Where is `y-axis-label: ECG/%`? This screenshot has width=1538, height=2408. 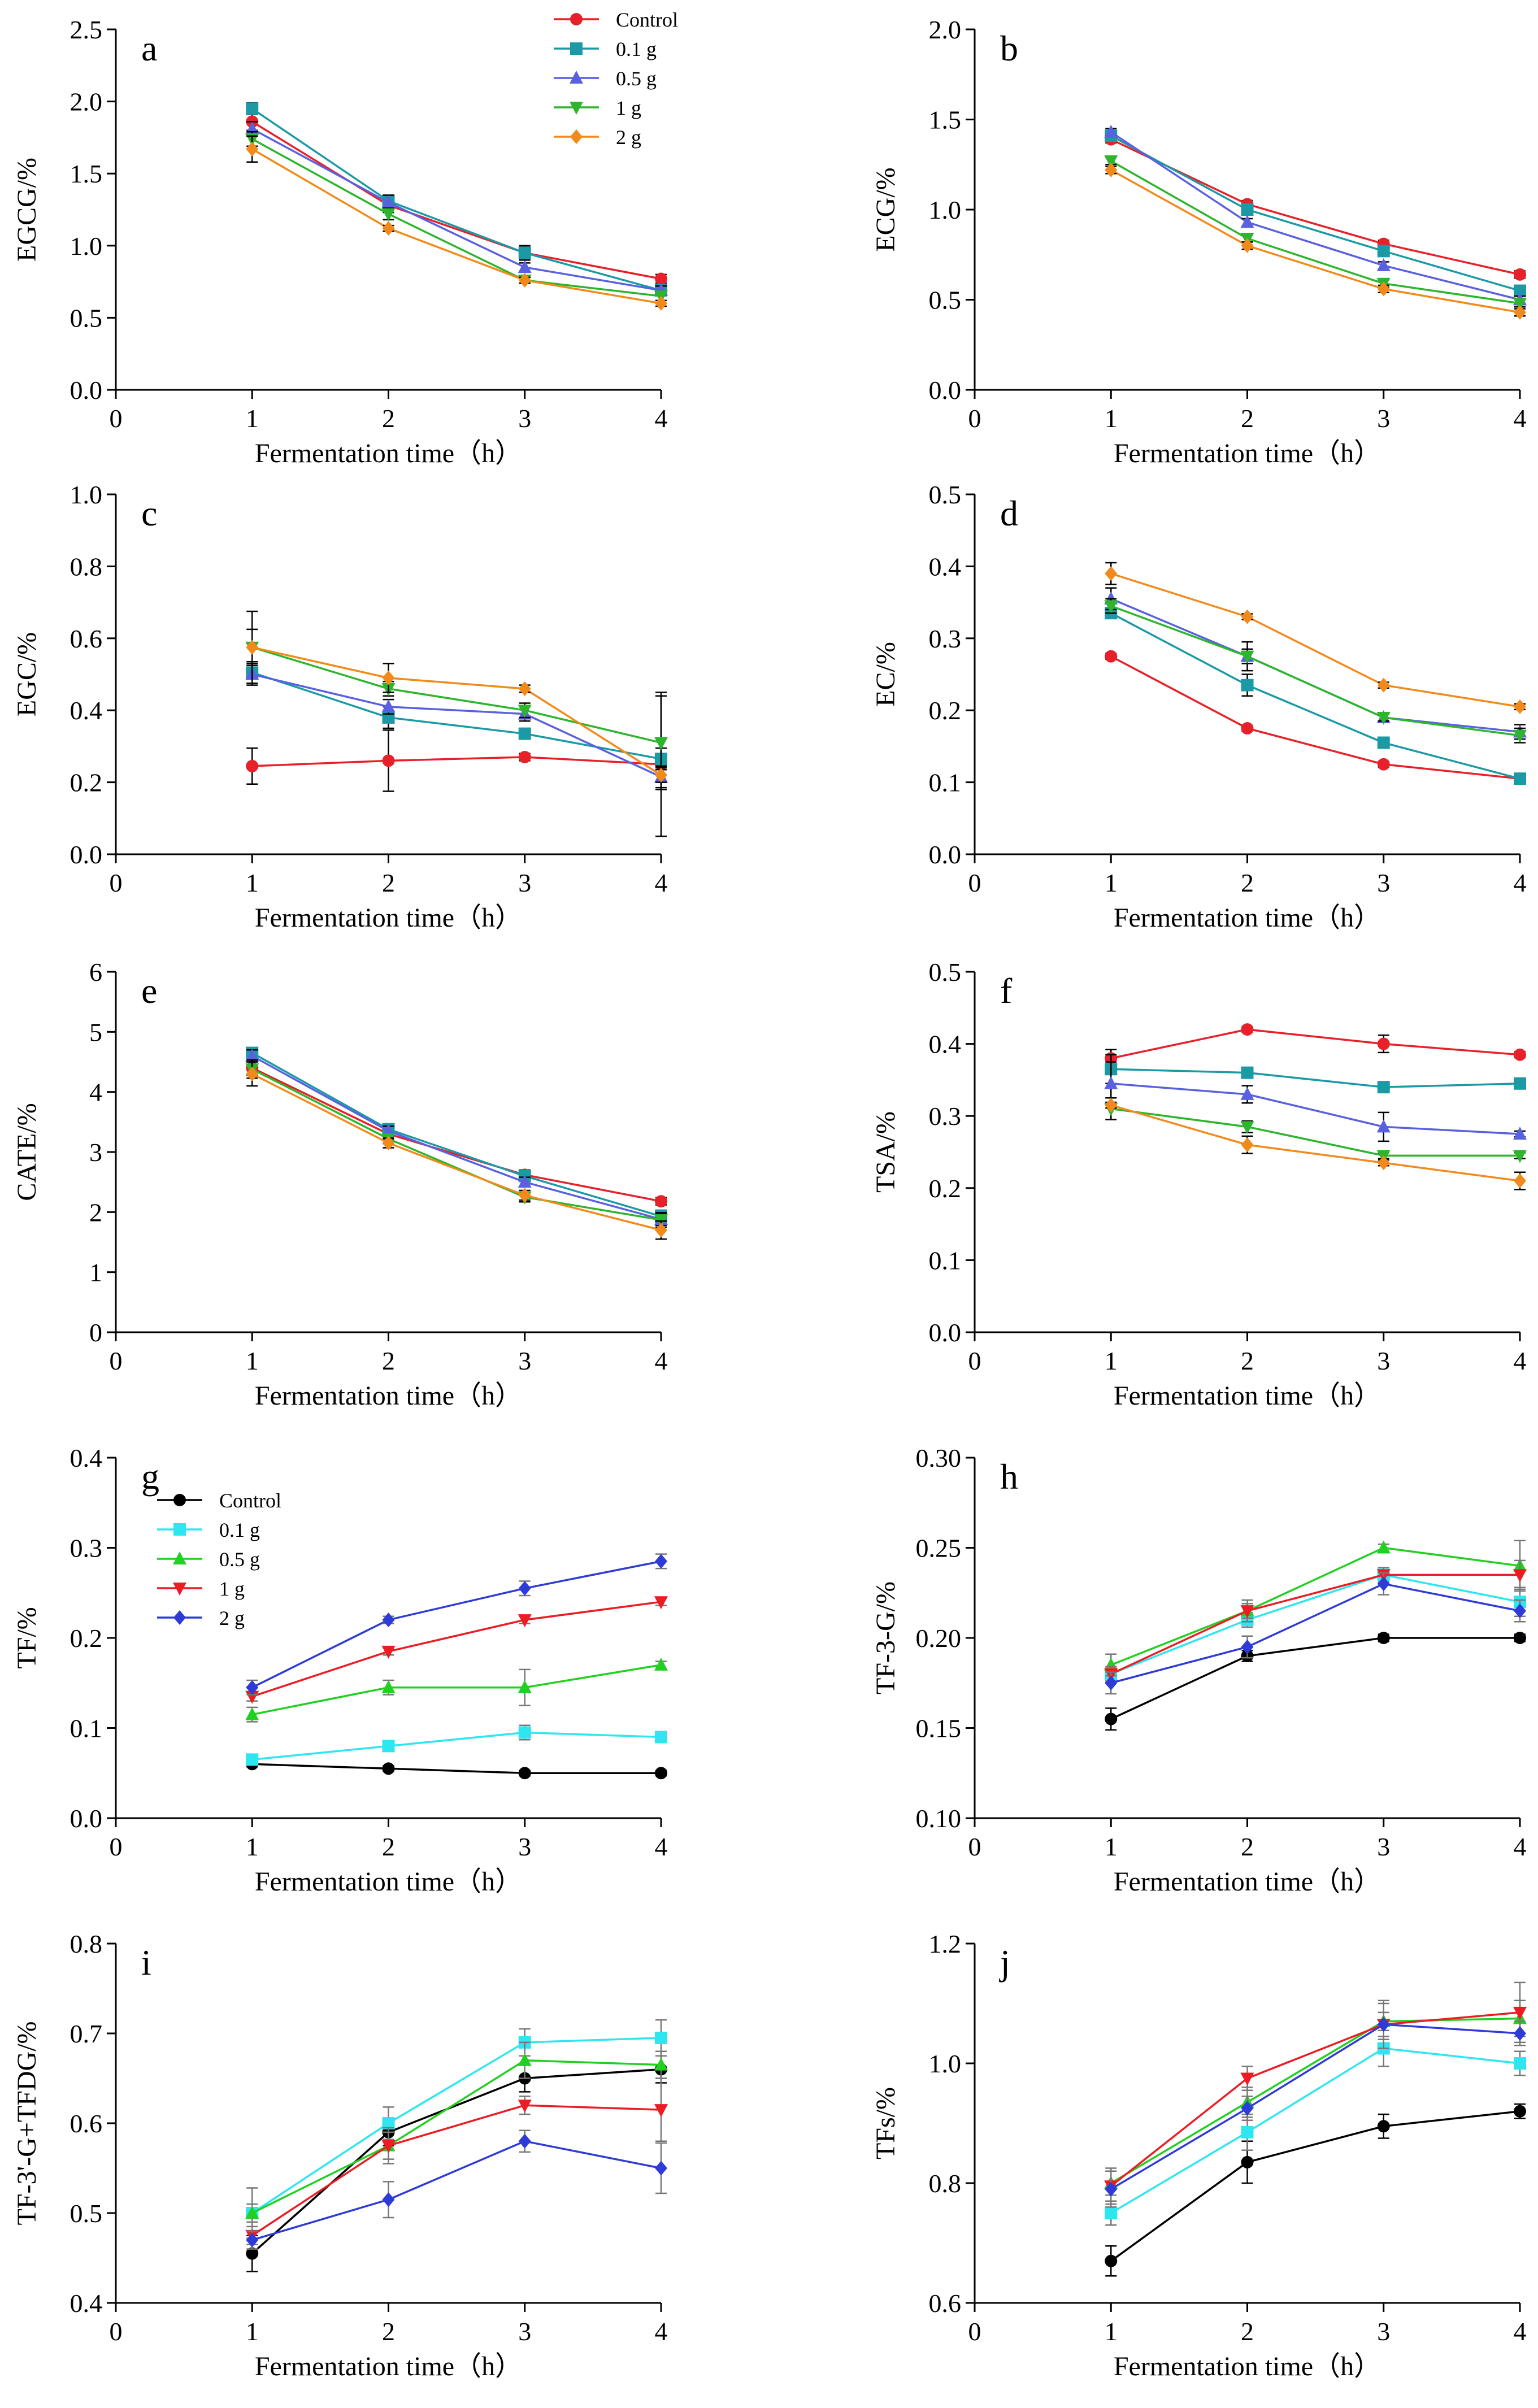 y-axis-label: ECG/% is located at coordinates (886, 209).